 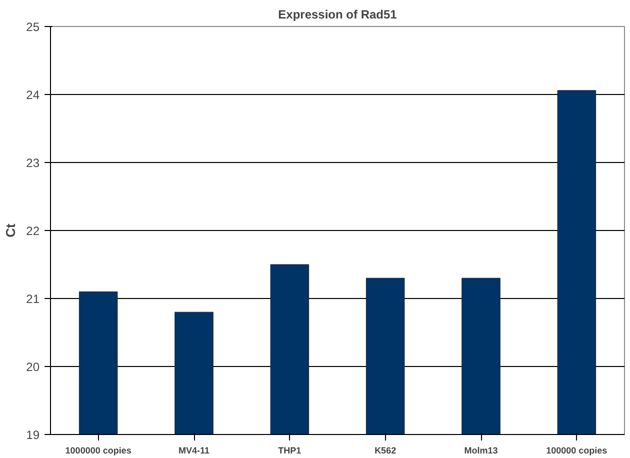 What do you see at coordinates (33, 95) in the screenshot?
I see `y-tick-label: 24` at bounding box center [33, 95].